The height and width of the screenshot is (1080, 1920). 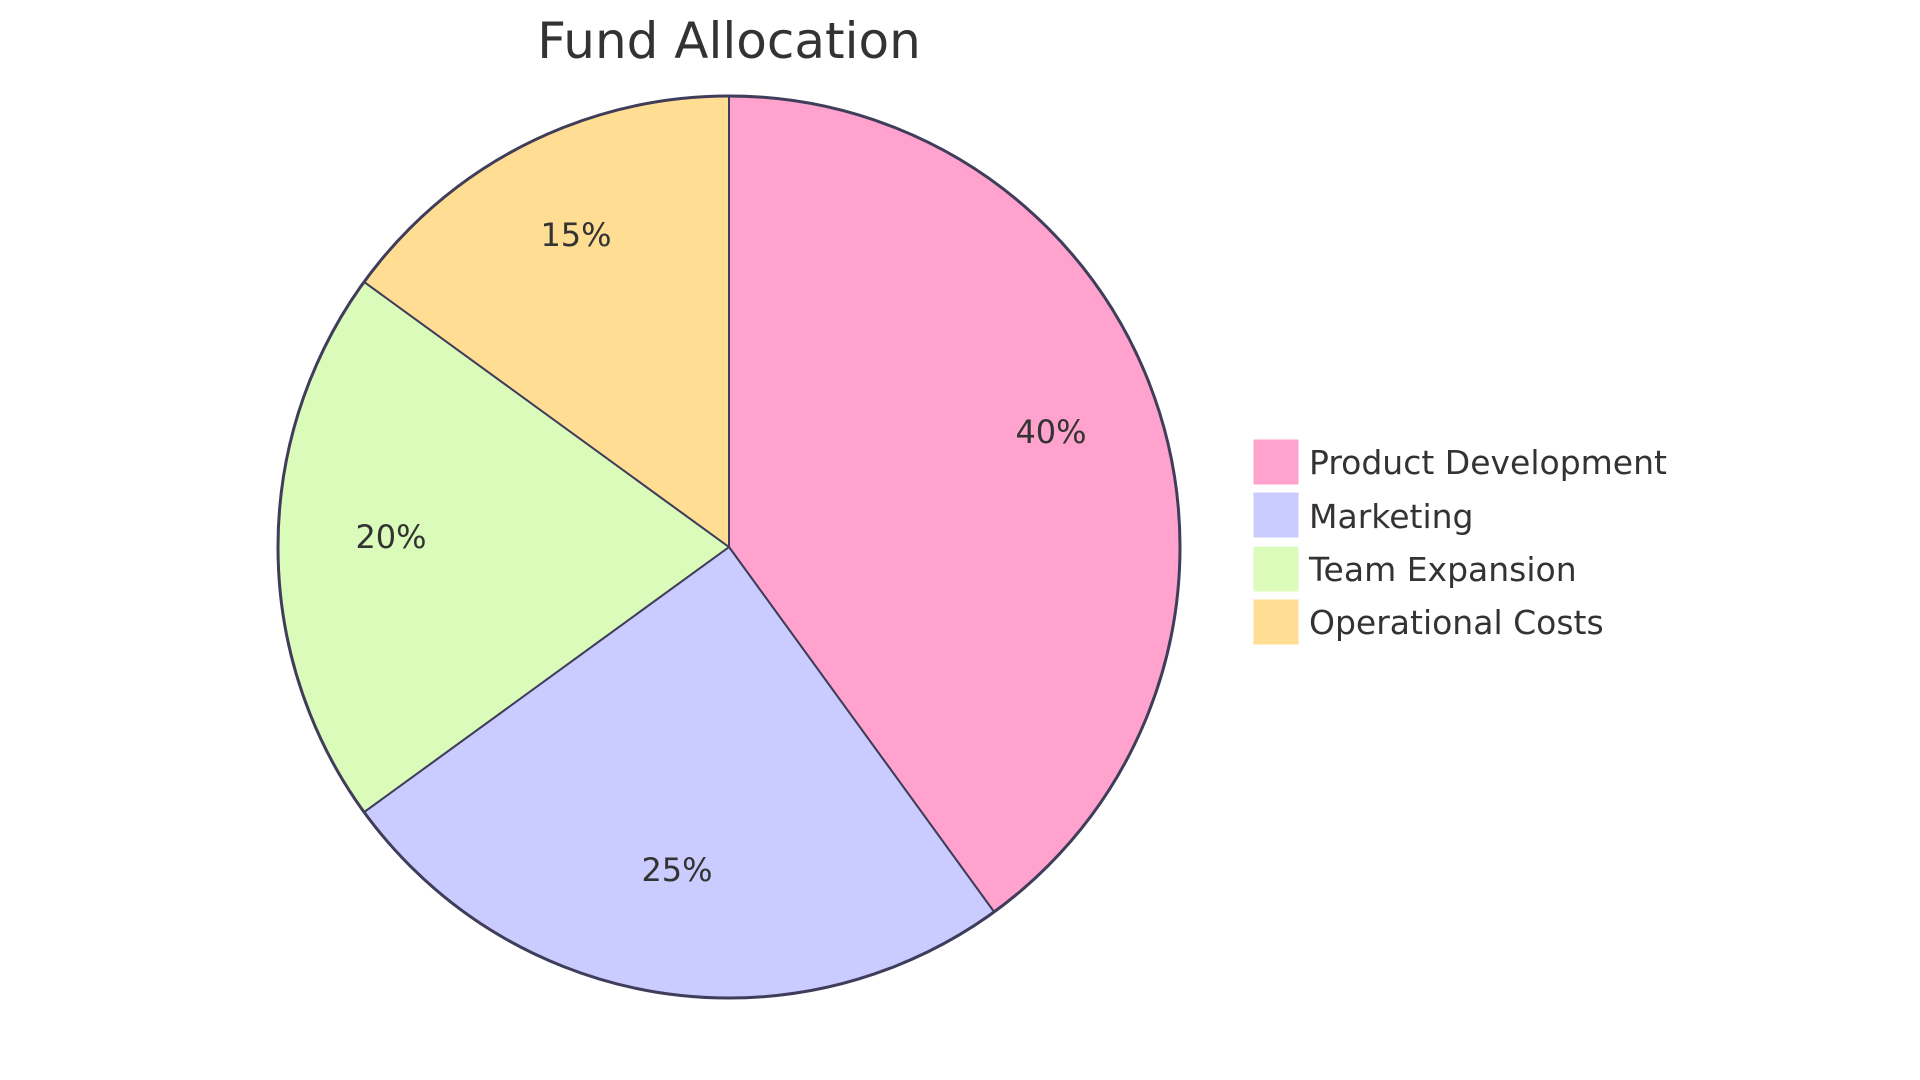 What do you see at coordinates (676, 870) in the screenshot?
I see `slice-label-marketing: 25%` at bounding box center [676, 870].